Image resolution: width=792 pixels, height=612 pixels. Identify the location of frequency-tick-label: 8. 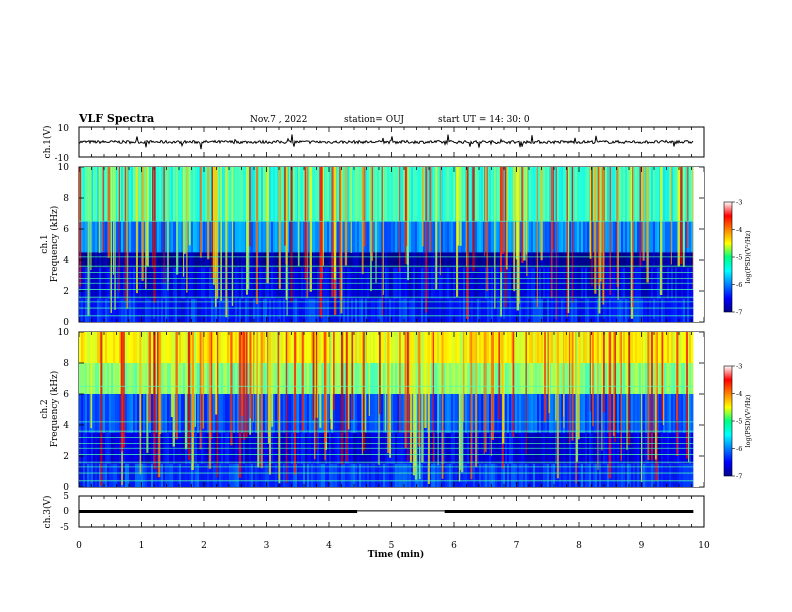
(66, 199).